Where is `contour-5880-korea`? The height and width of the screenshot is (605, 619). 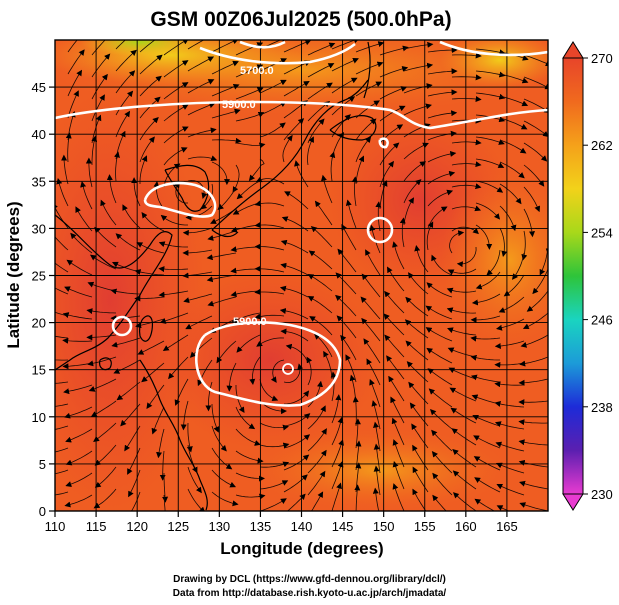
contour-5880-korea is located at coordinates (180, 199).